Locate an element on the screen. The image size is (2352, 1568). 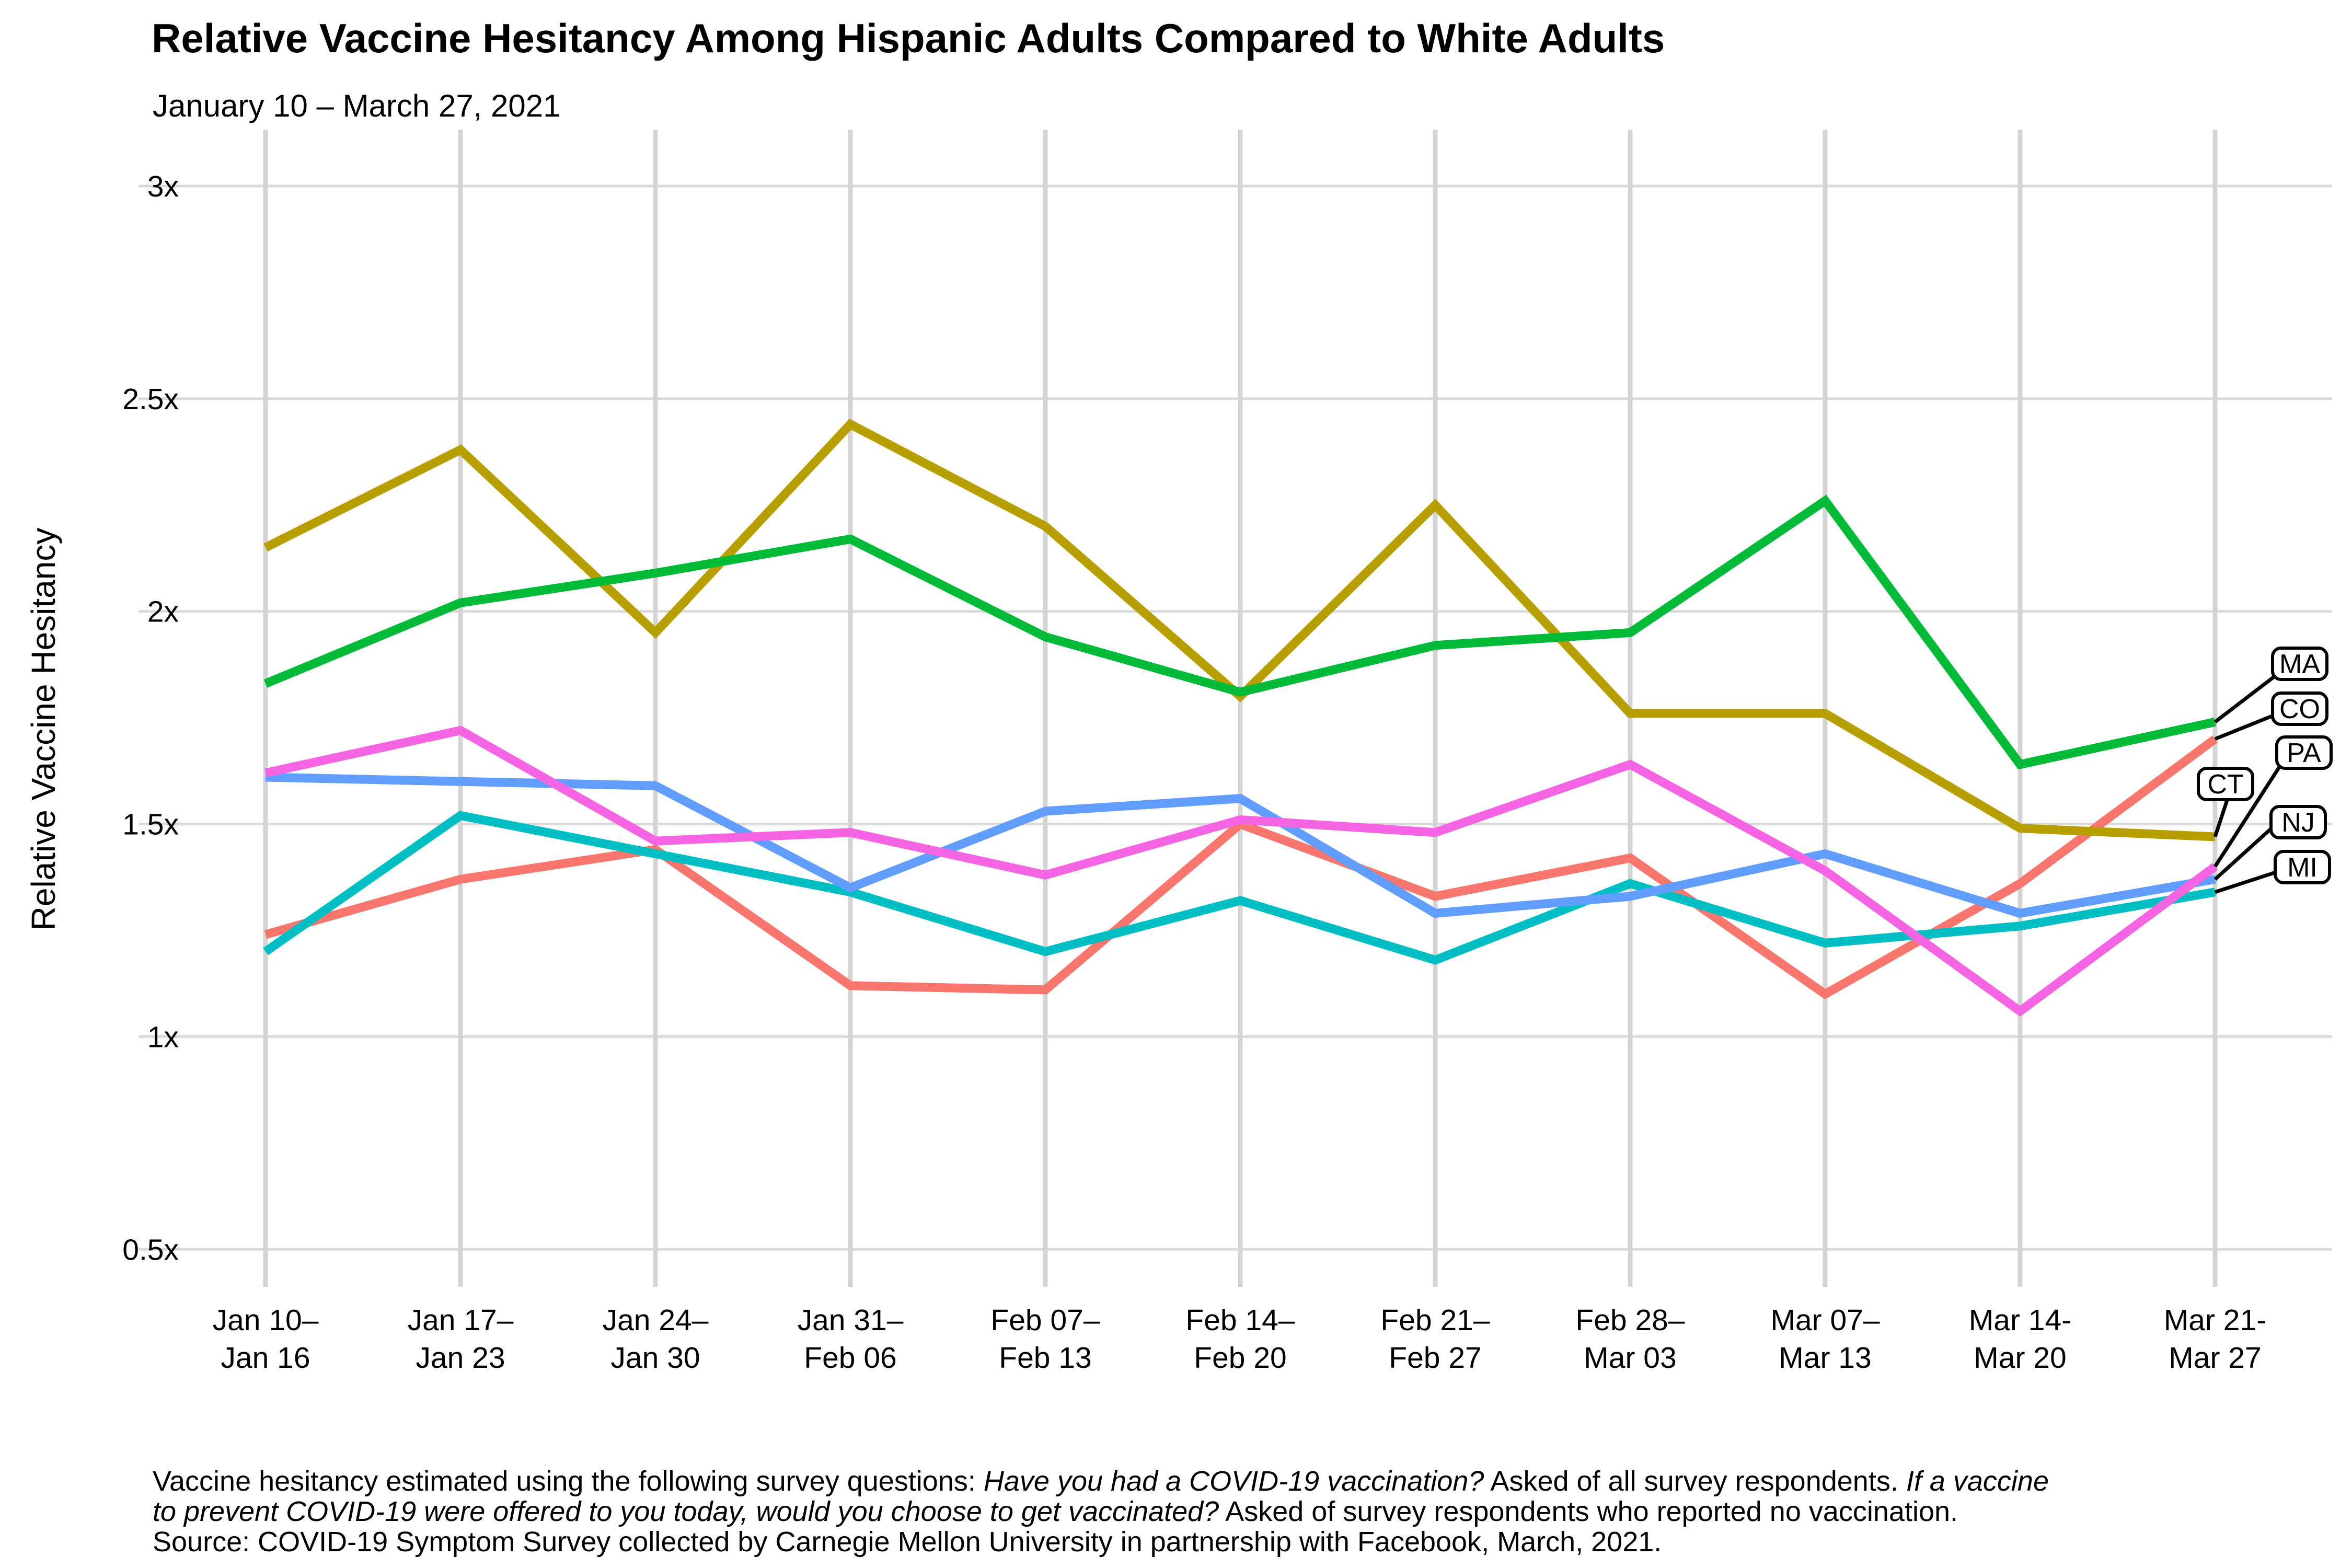
legend-box-NJ is located at coordinates (2298, 822).